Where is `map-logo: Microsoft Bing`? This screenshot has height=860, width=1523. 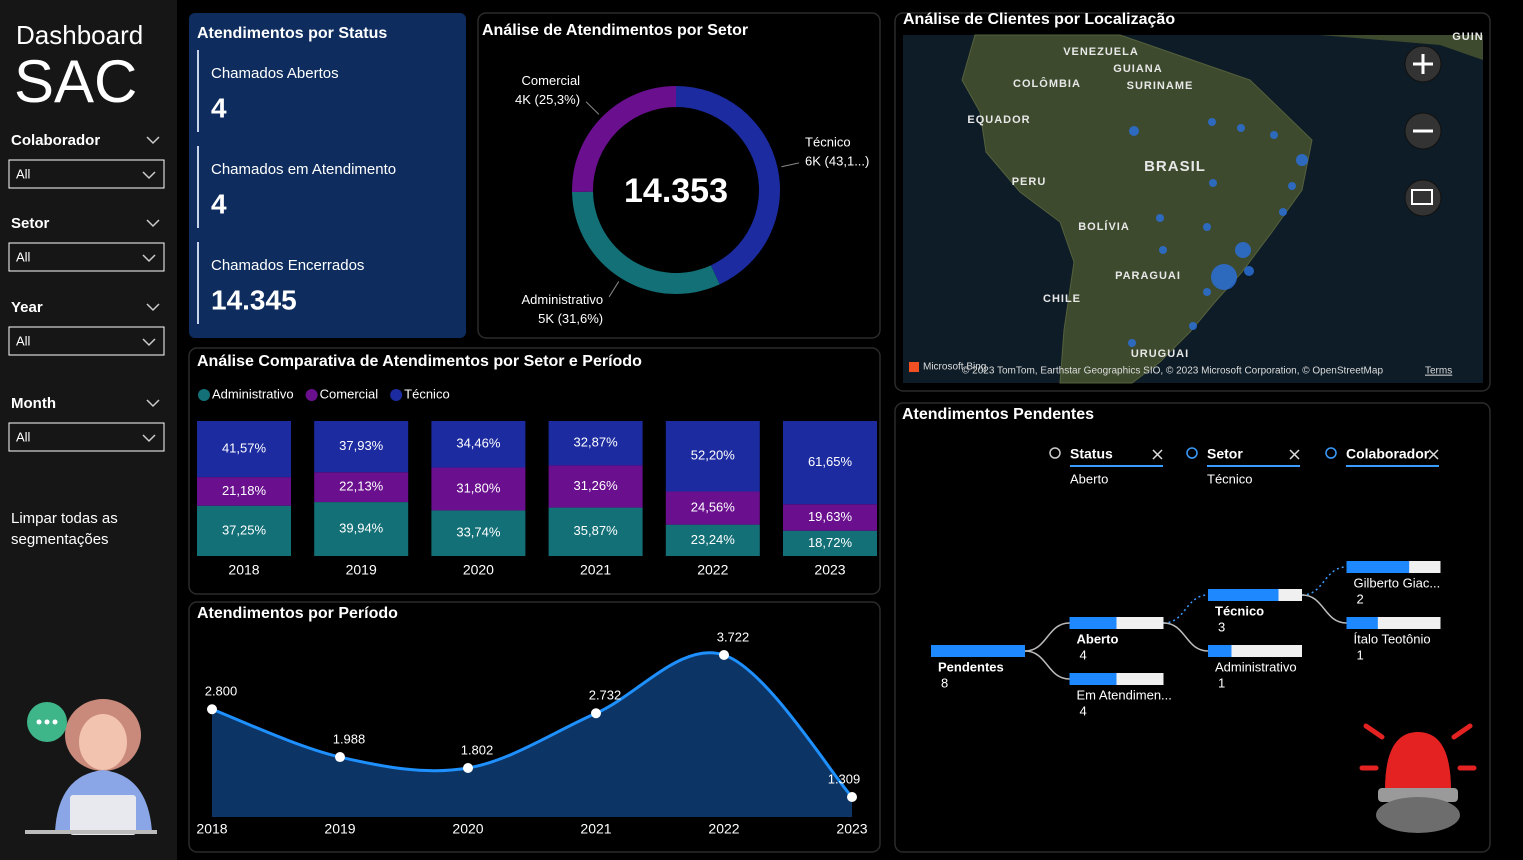 map-logo: Microsoft Bing is located at coordinates (954, 367).